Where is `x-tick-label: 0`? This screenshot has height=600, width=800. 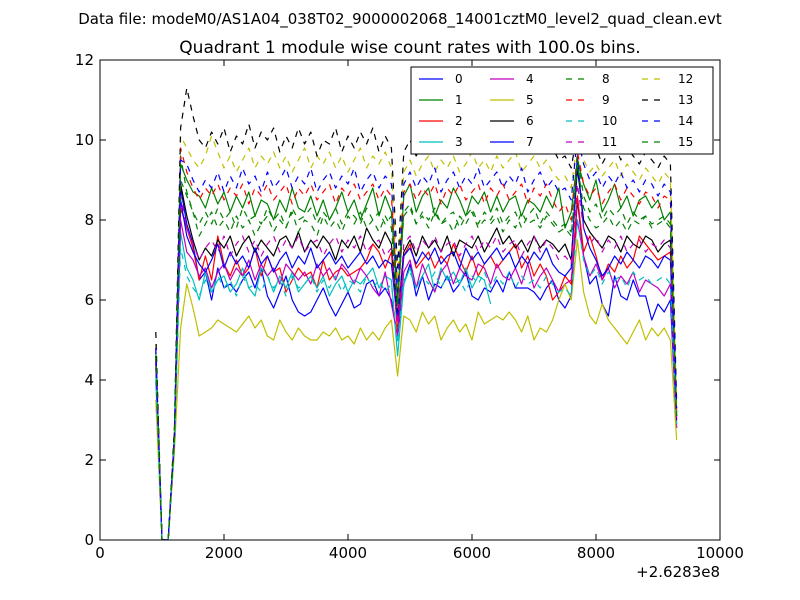 x-tick-label: 0 is located at coordinates (100, 553).